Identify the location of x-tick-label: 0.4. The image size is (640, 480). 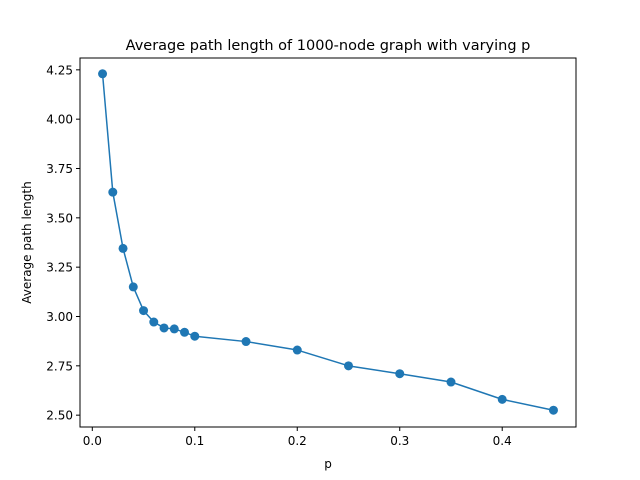
(502, 441).